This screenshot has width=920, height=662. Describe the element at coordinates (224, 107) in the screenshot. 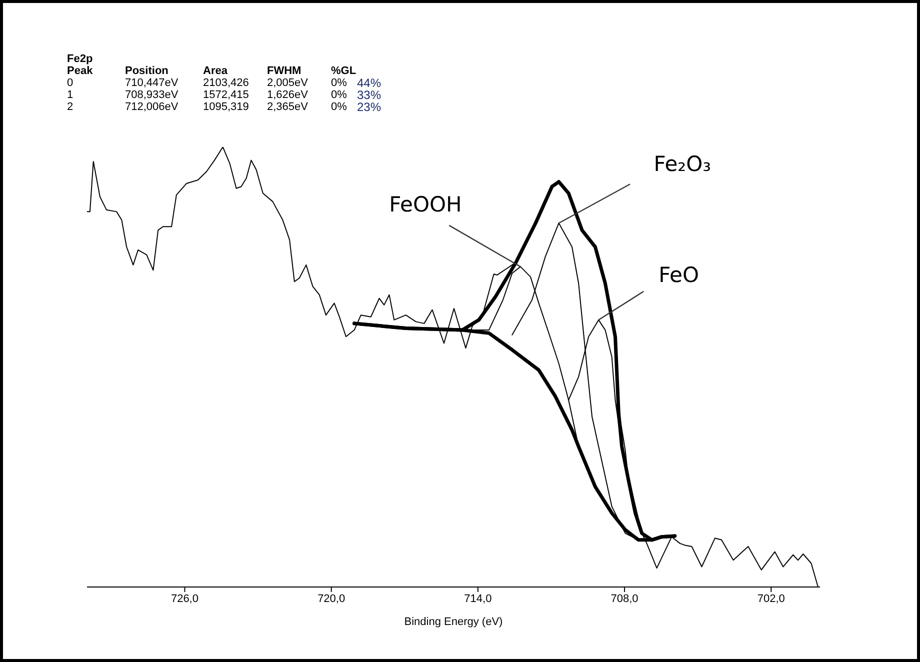

I see `text: 2 712,006eV 1095,319 2,365eV 0% 23%` at that location.